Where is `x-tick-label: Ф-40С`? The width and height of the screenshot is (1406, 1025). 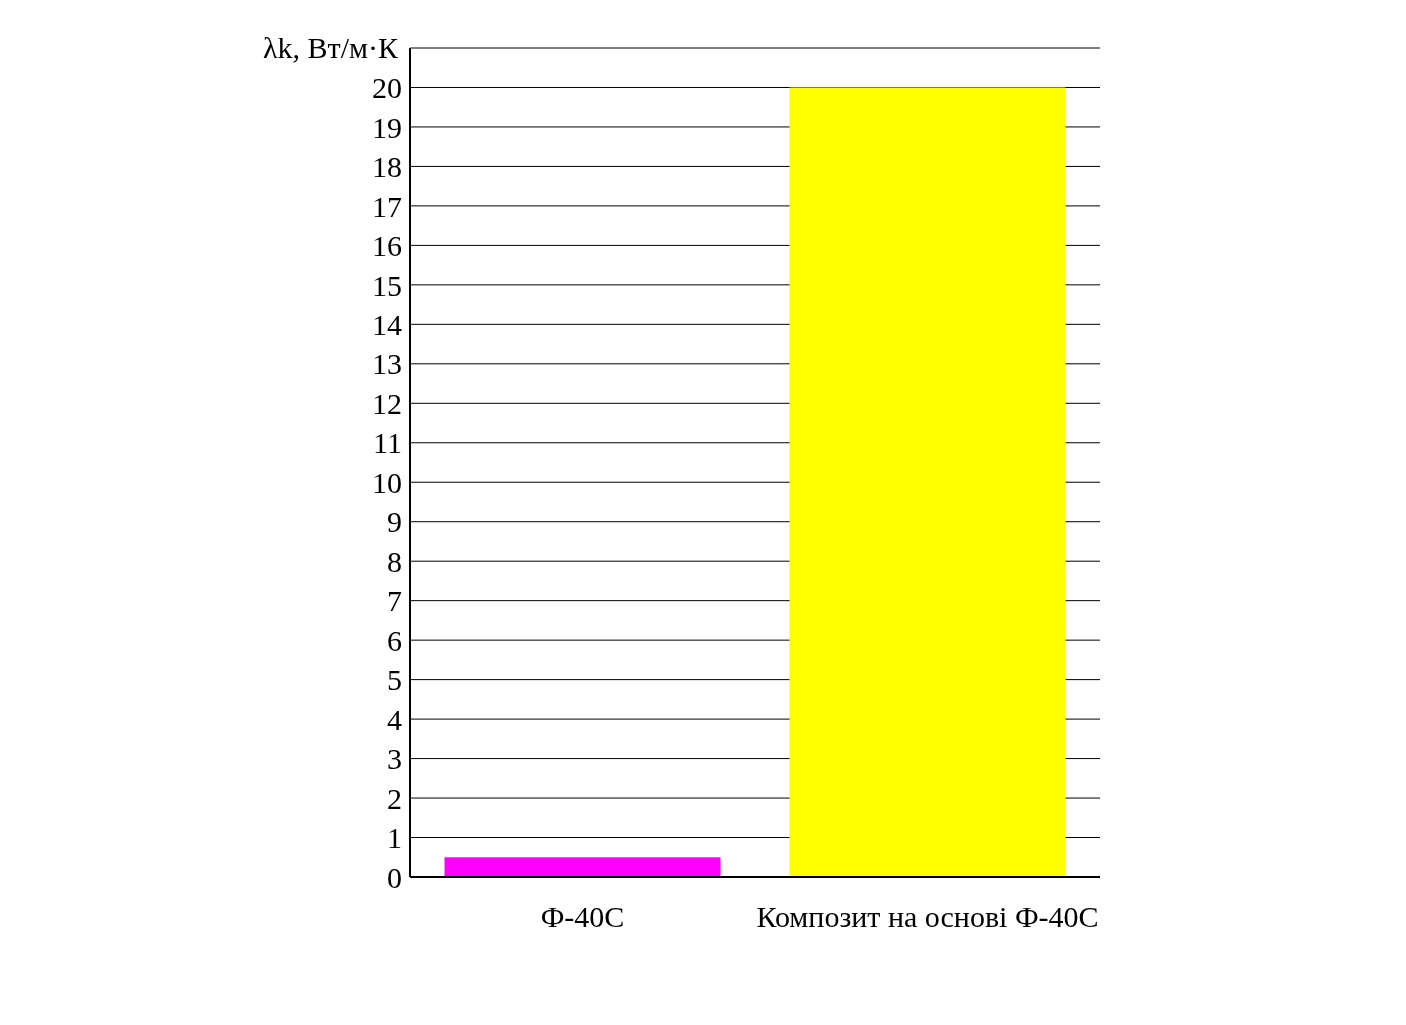
x-tick-label: Ф-40С is located at coordinates (582, 916).